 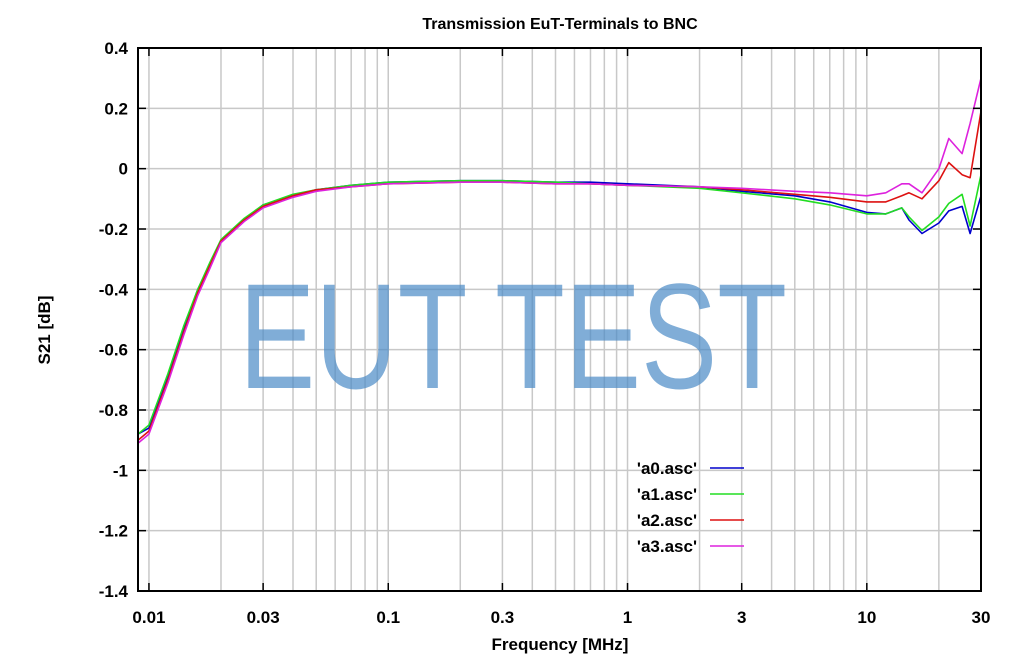 I want to click on x-tick-label: 0.03, so click(x=263, y=617).